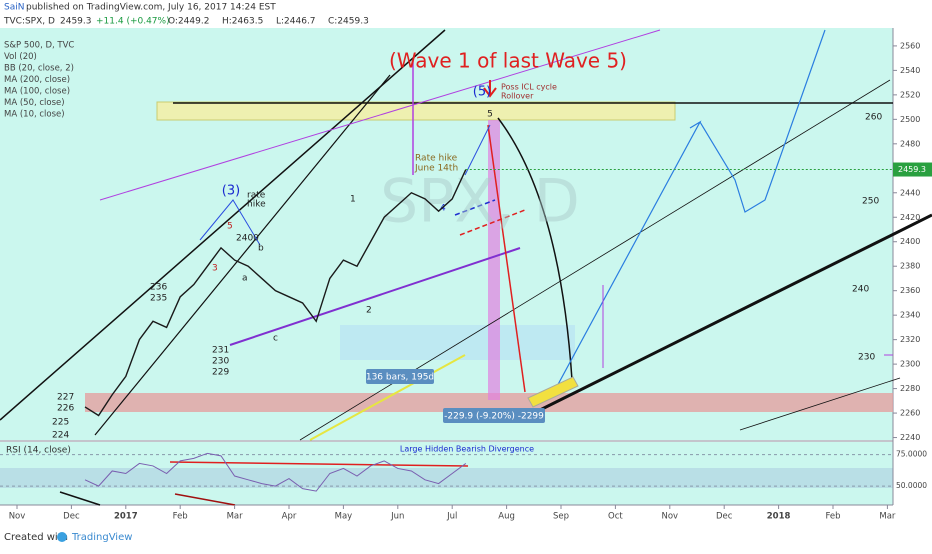 This screenshot has width=932, height=554. Describe the element at coordinates (289, 517) in the screenshot. I see `x-tick-label: Apr` at that location.